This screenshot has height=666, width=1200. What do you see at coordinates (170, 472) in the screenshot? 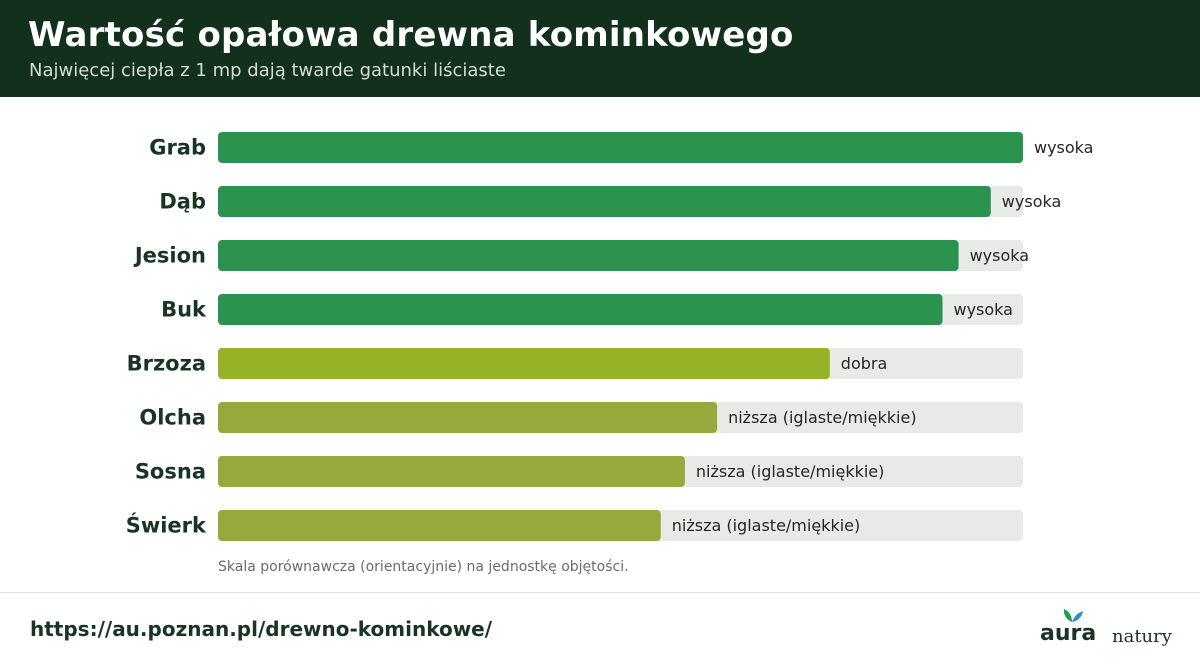
I see `category-label: Sosna` at bounding box center [170, 472].